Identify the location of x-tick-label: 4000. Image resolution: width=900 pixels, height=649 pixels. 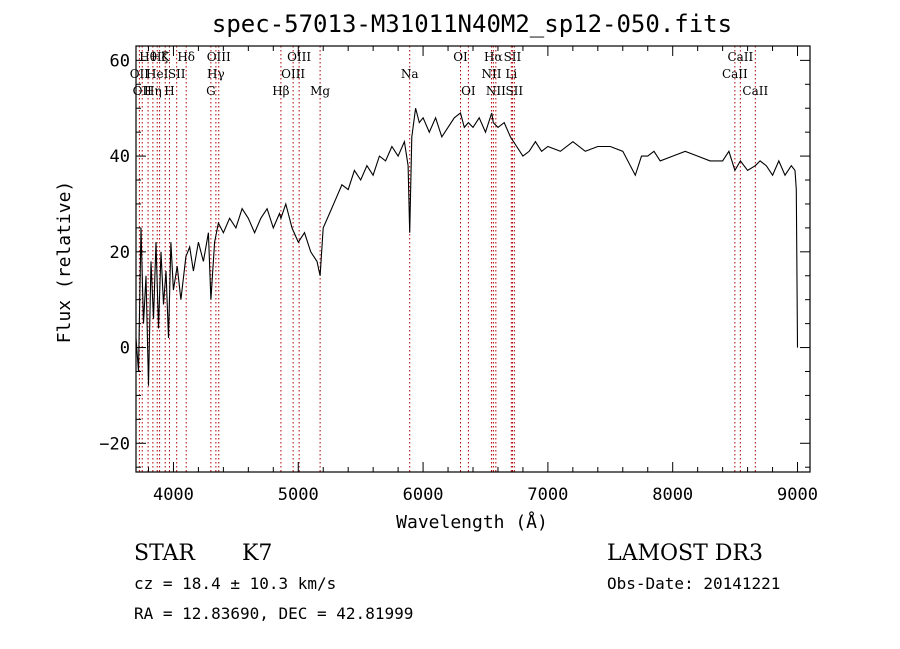
(173, 495).